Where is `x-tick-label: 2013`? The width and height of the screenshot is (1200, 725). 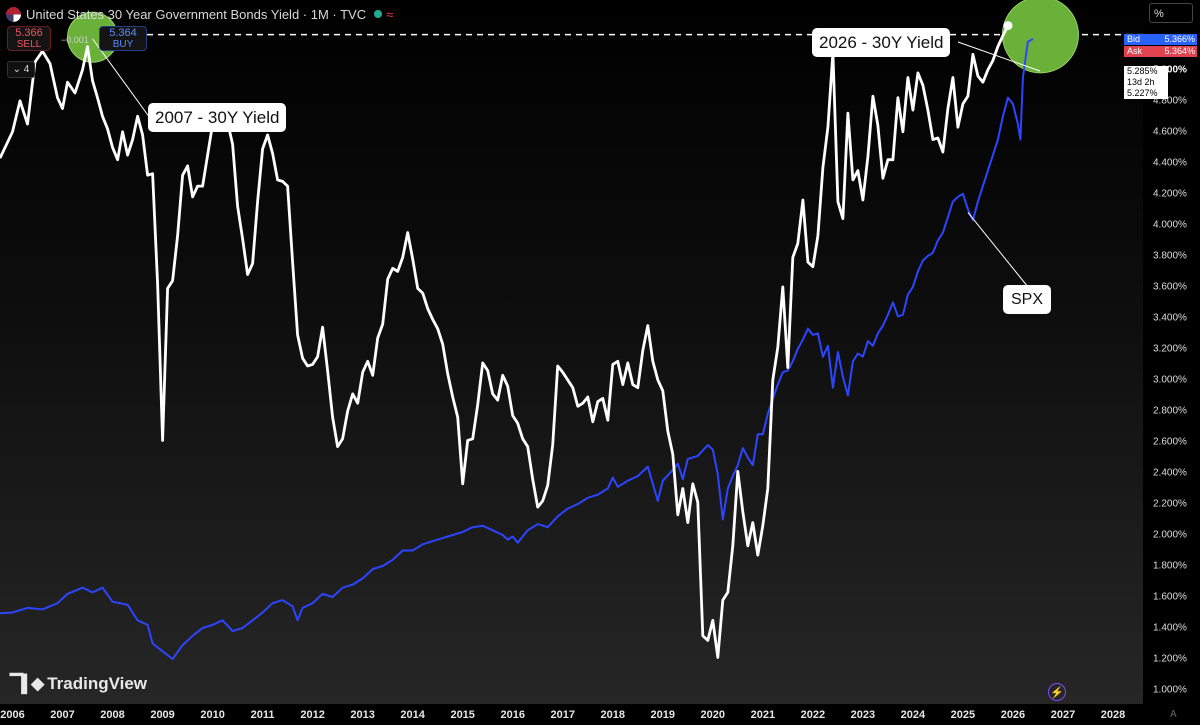
x-tick-label: 2013 is located at coordinates (362, 715).